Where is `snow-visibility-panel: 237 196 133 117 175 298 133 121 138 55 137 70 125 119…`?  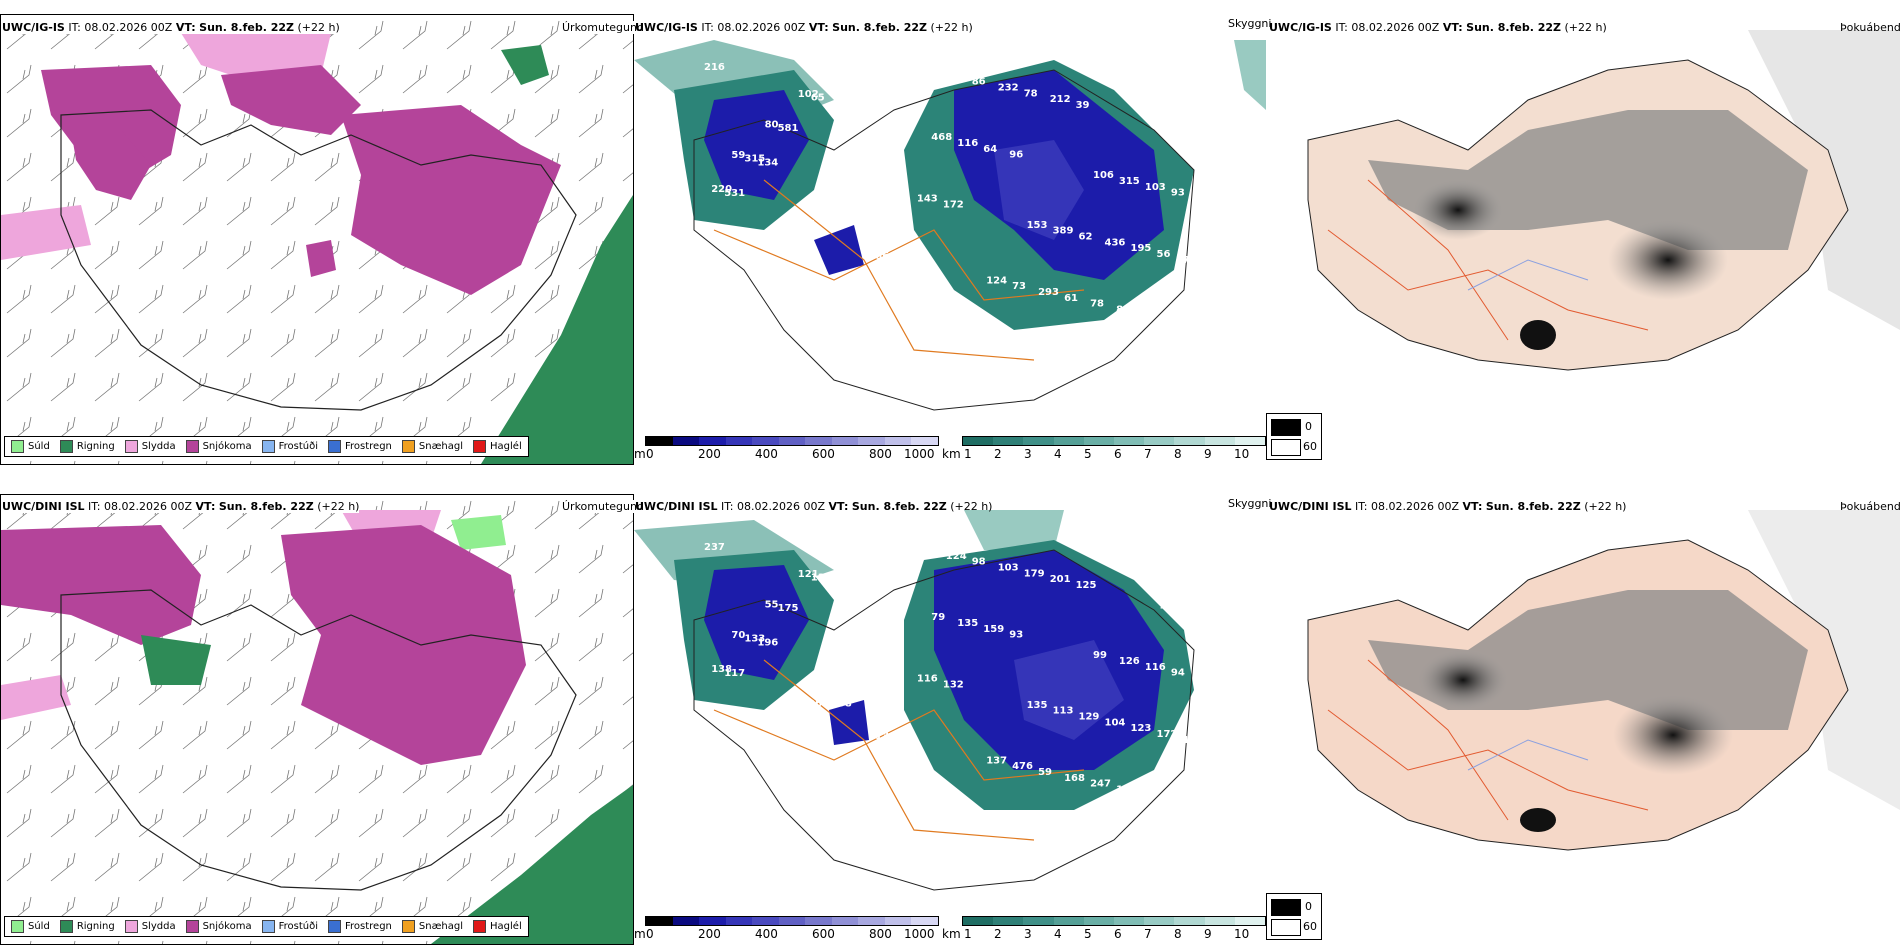 snow-visibility-panel: 237 196 133 117 175 298 133 121 138 55 137 70 125 119… is located at coordinates (950, 722).